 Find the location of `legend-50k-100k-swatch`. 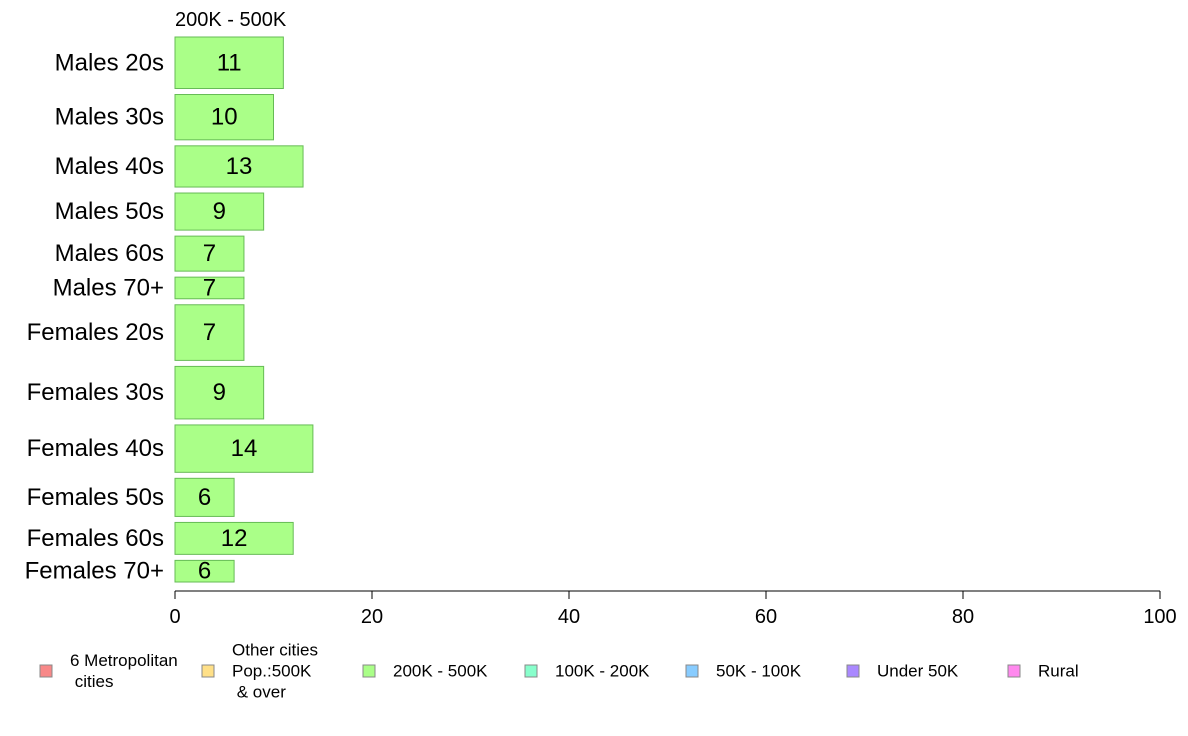

legend-50k-100k-swatch is located at coordinates (692, 671).